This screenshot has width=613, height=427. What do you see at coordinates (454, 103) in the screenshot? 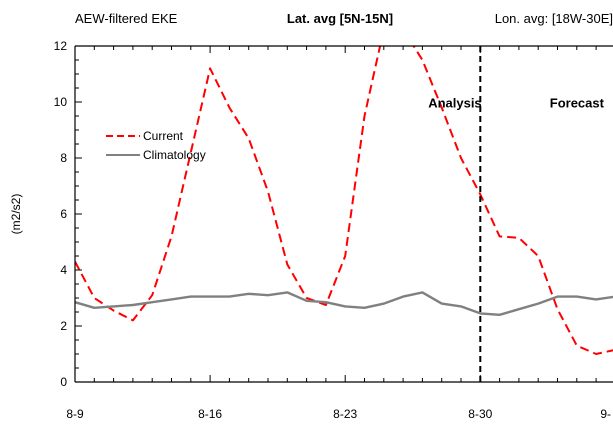
I see `analysis-label: Analysis` at bounding box center [454, 103].